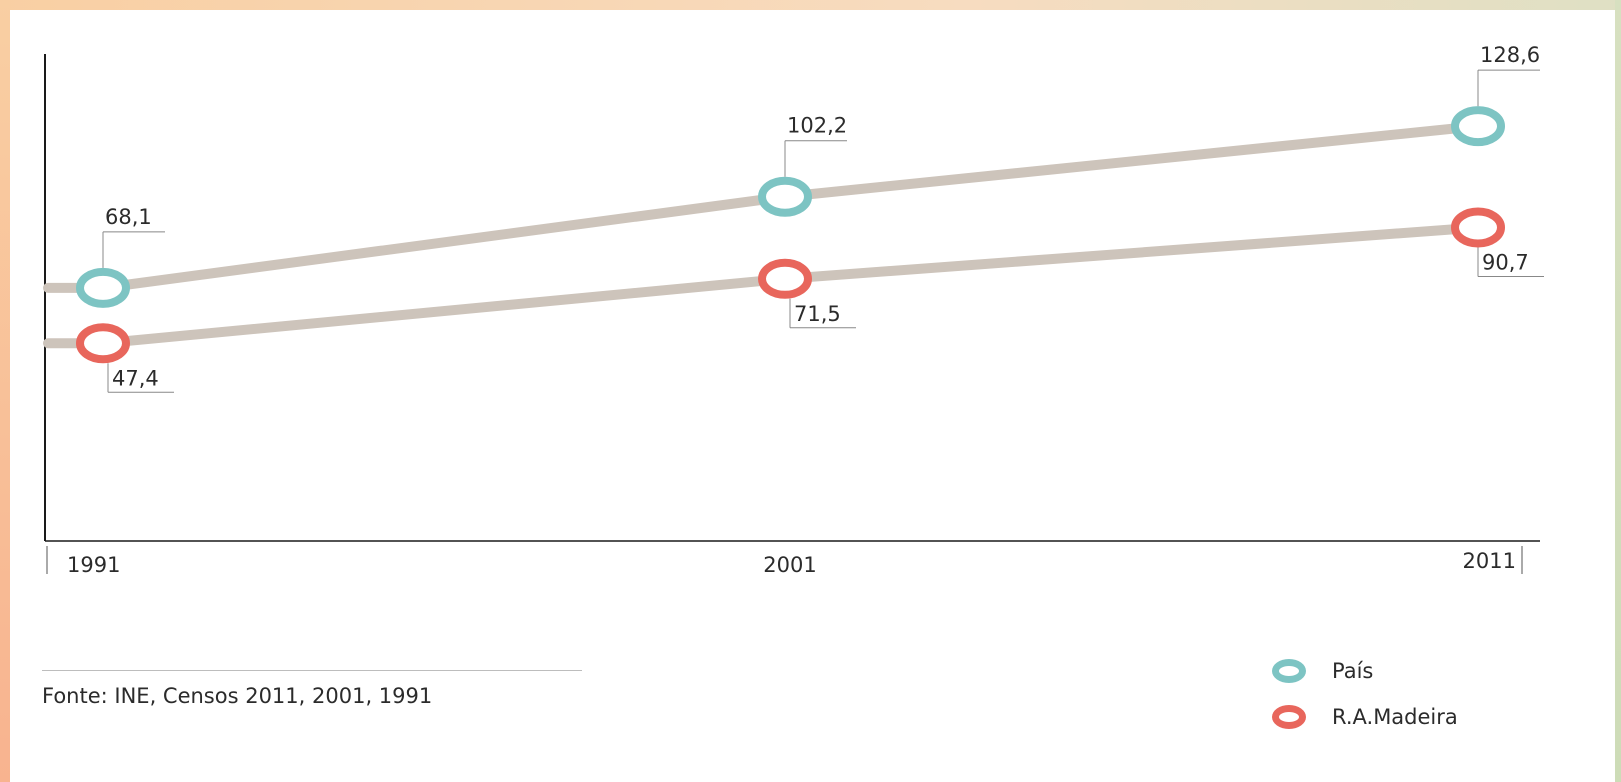  Describe the element at coordinates (5, 391) in the screenshot. I see `frame-left-border` at that location.